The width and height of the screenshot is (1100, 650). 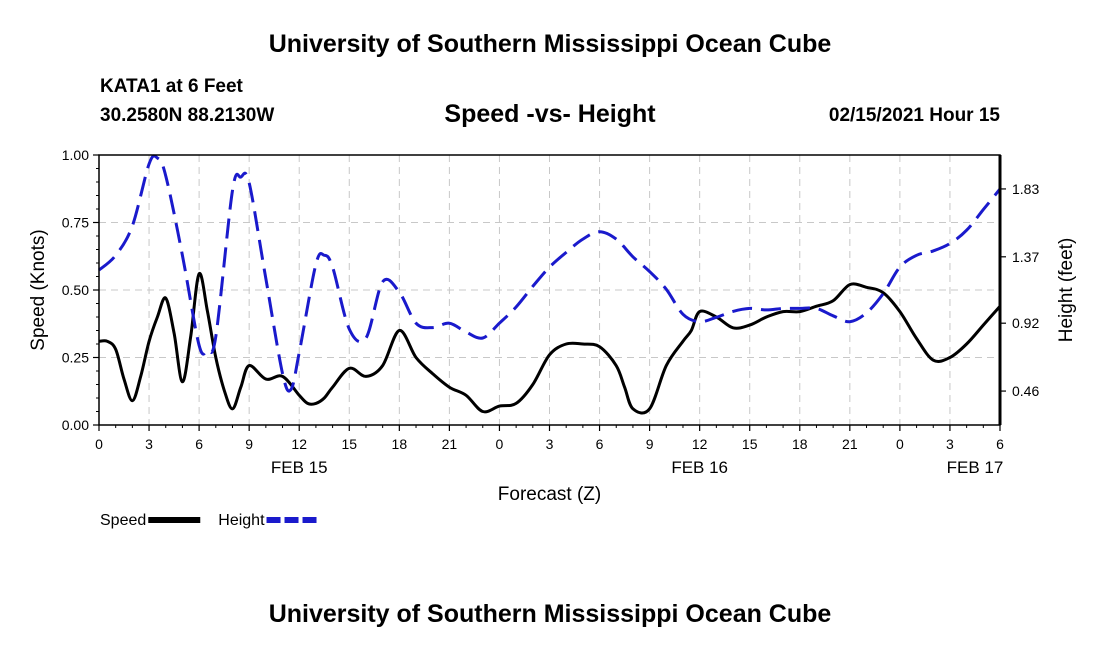 What do you see at coordinates (914, 115) in the screenshot?
I see `forecast-datetime: 02/15/2021 Hour 15` at bounding box center [914, 115].